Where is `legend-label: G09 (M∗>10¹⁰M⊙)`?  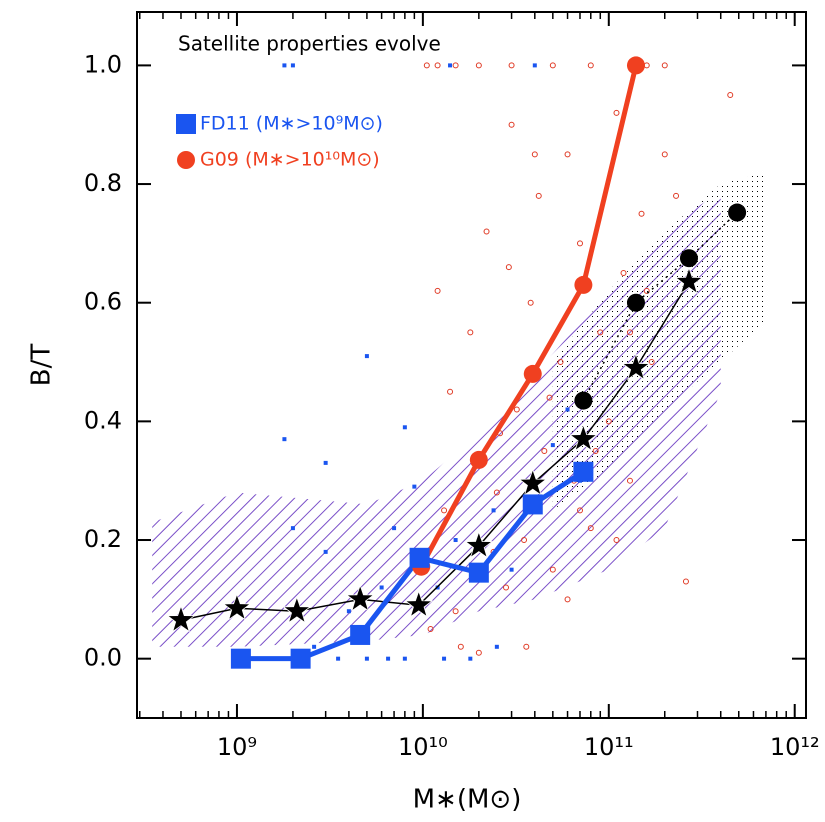 legend-label: G09 (M∗>10¹⁰M⊙) is located at coordinates (290, 160).